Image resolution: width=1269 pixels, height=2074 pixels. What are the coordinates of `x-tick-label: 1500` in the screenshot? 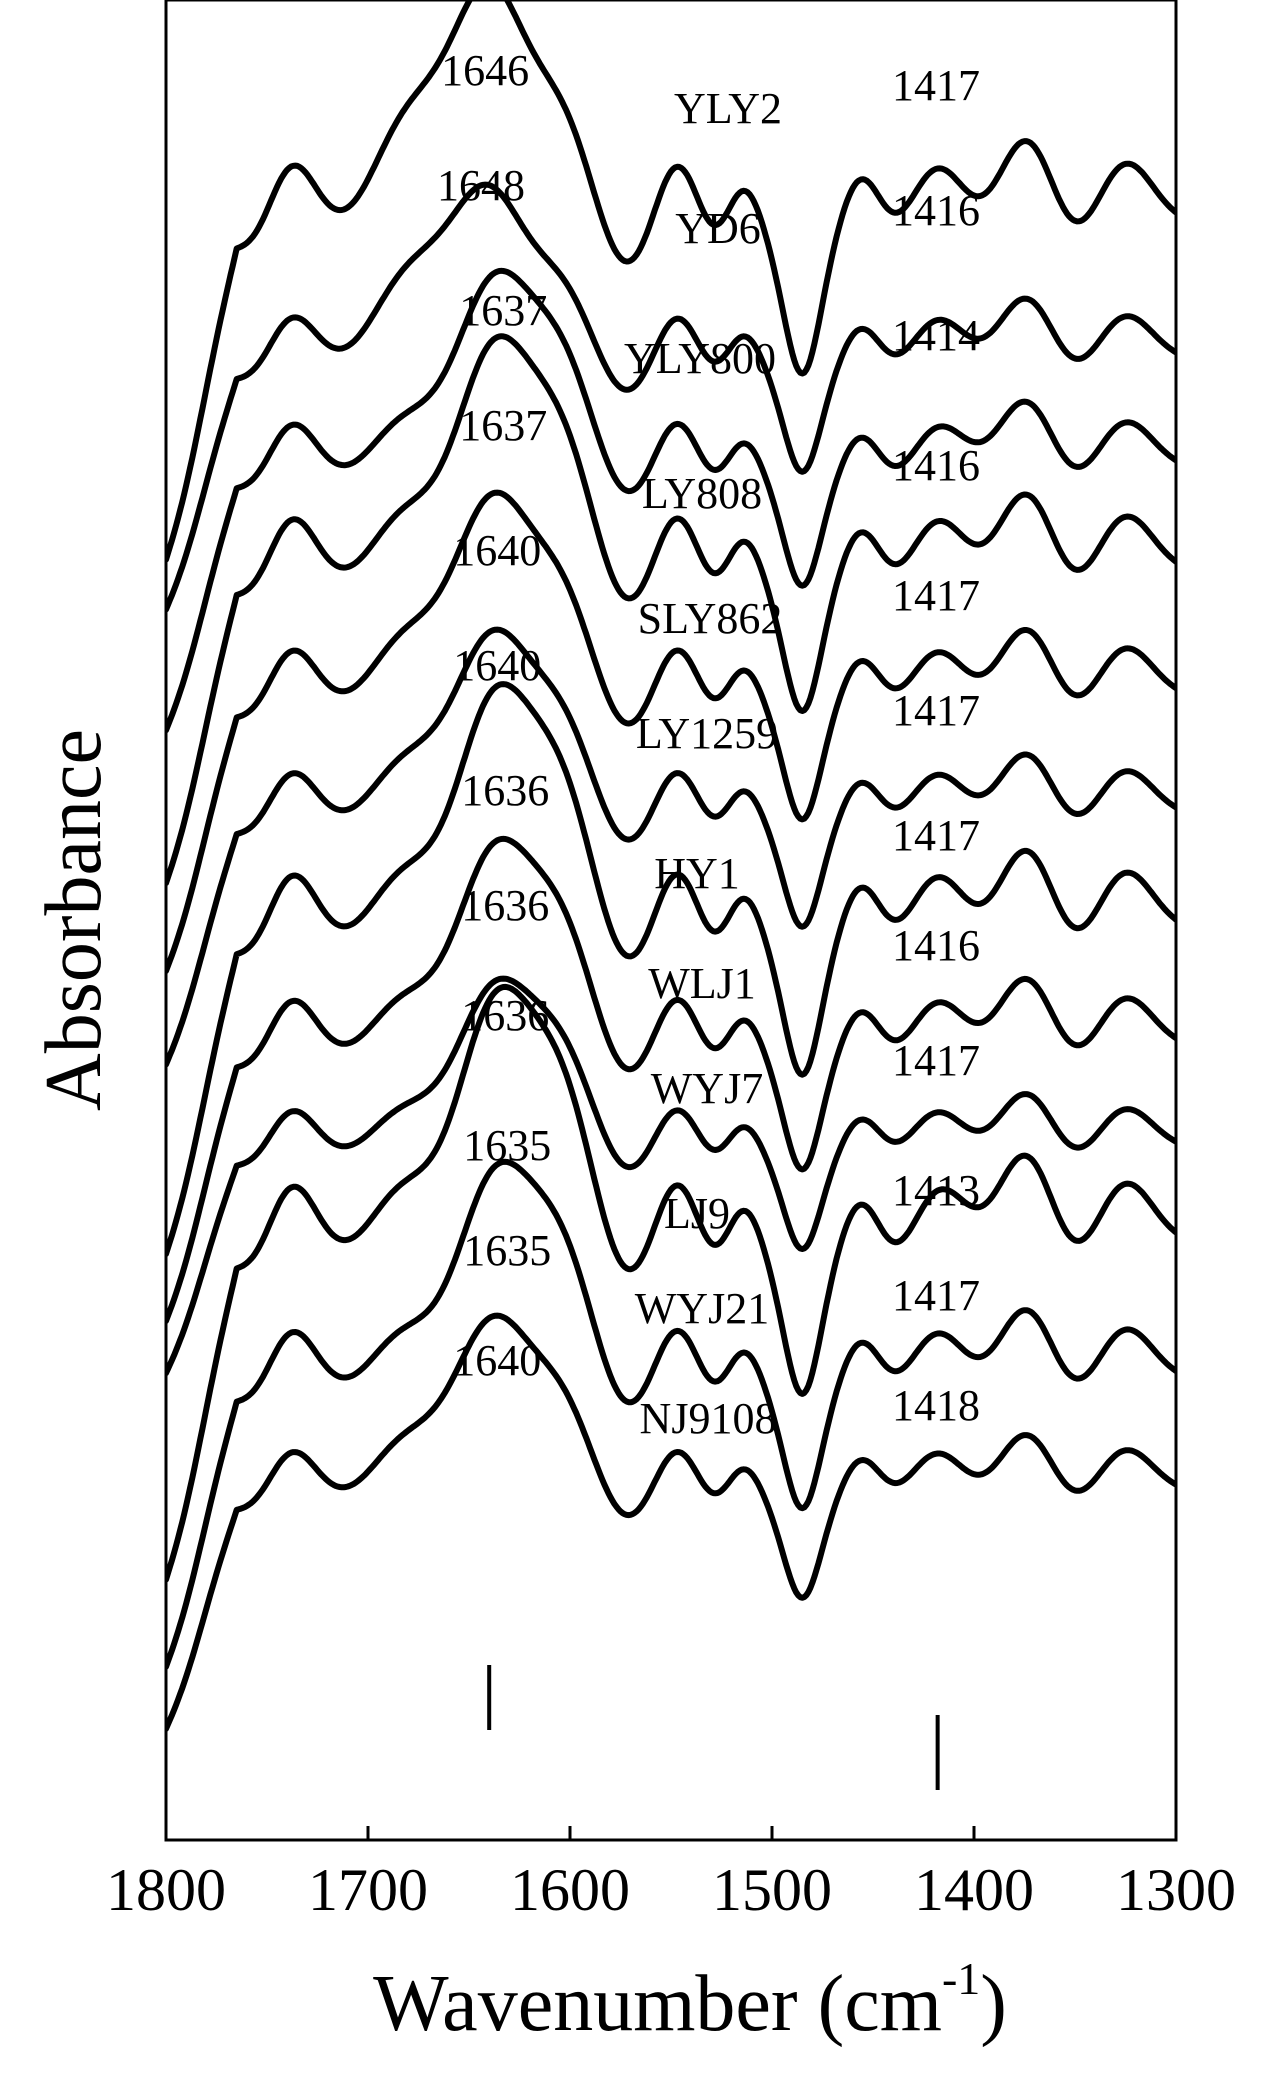 It's located at (772, 1890).